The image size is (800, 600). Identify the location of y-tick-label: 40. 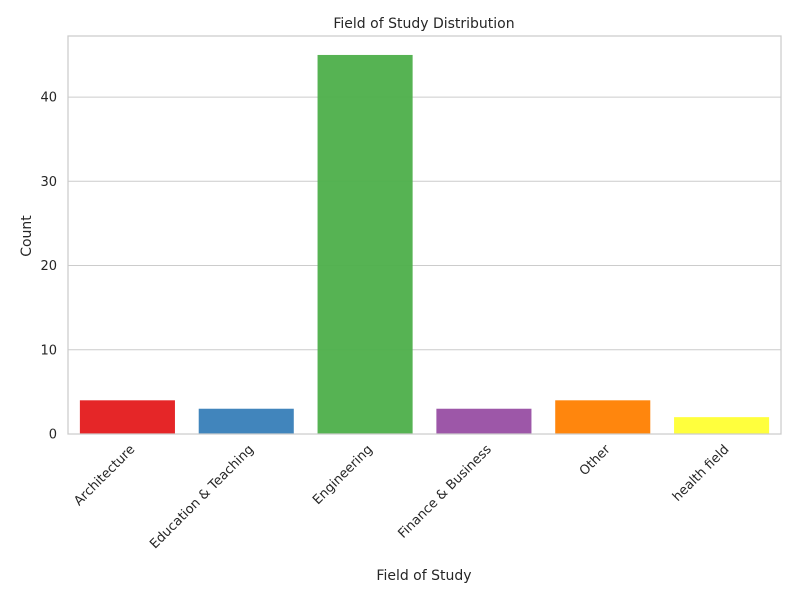
(48, 98).